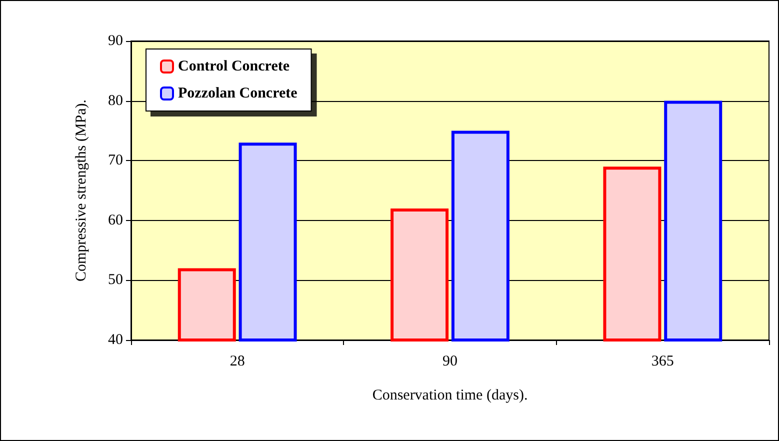 The image size is (779, 441). Describe the element at coordinates (115, 100) in the screenshot. I see `y-tick-label: 80` at that location.